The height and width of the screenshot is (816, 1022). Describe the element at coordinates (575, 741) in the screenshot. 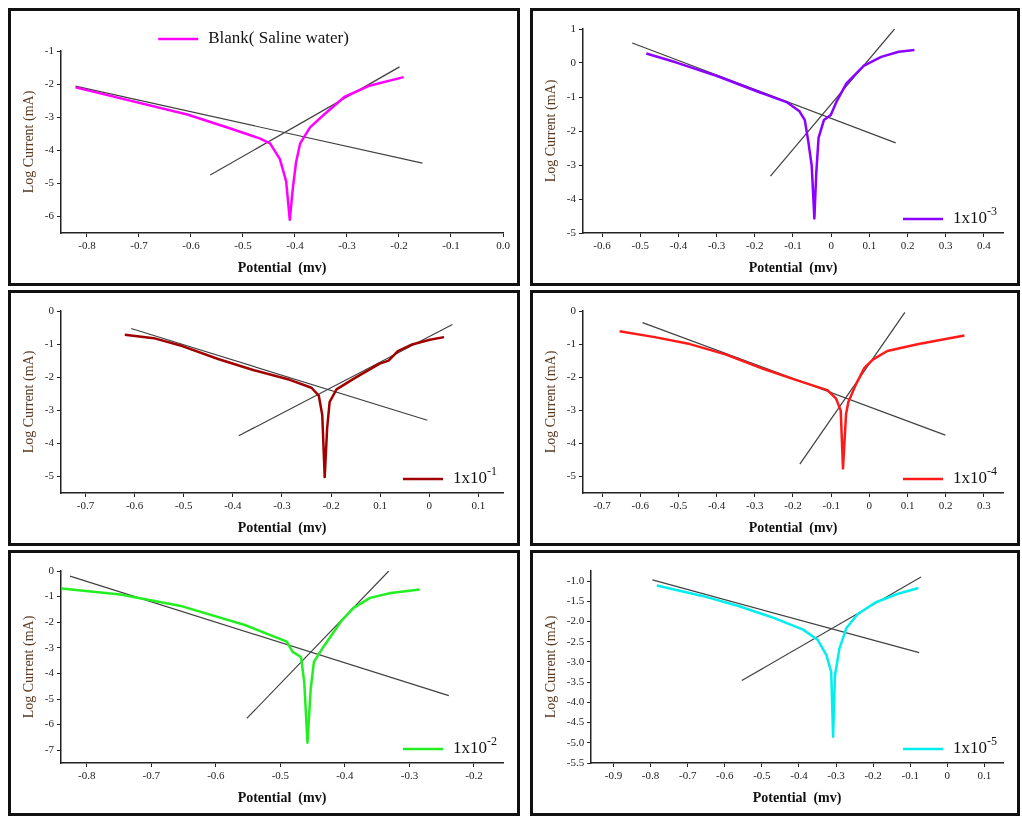

I see `y-tick-label: -5.0` at that location.